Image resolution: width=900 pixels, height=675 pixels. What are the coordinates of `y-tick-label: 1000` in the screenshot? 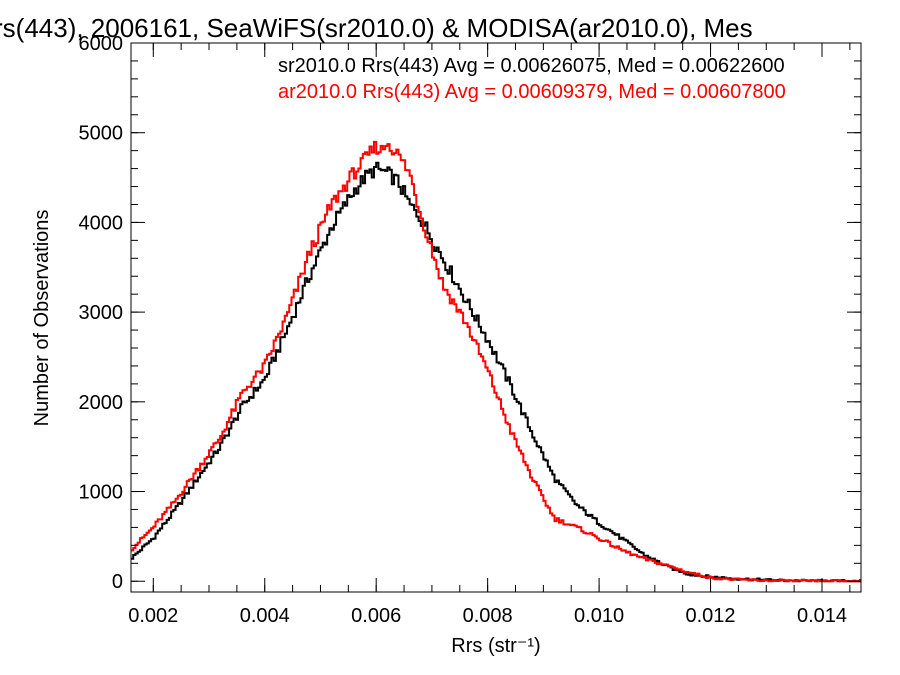 It's located at (101, 493).